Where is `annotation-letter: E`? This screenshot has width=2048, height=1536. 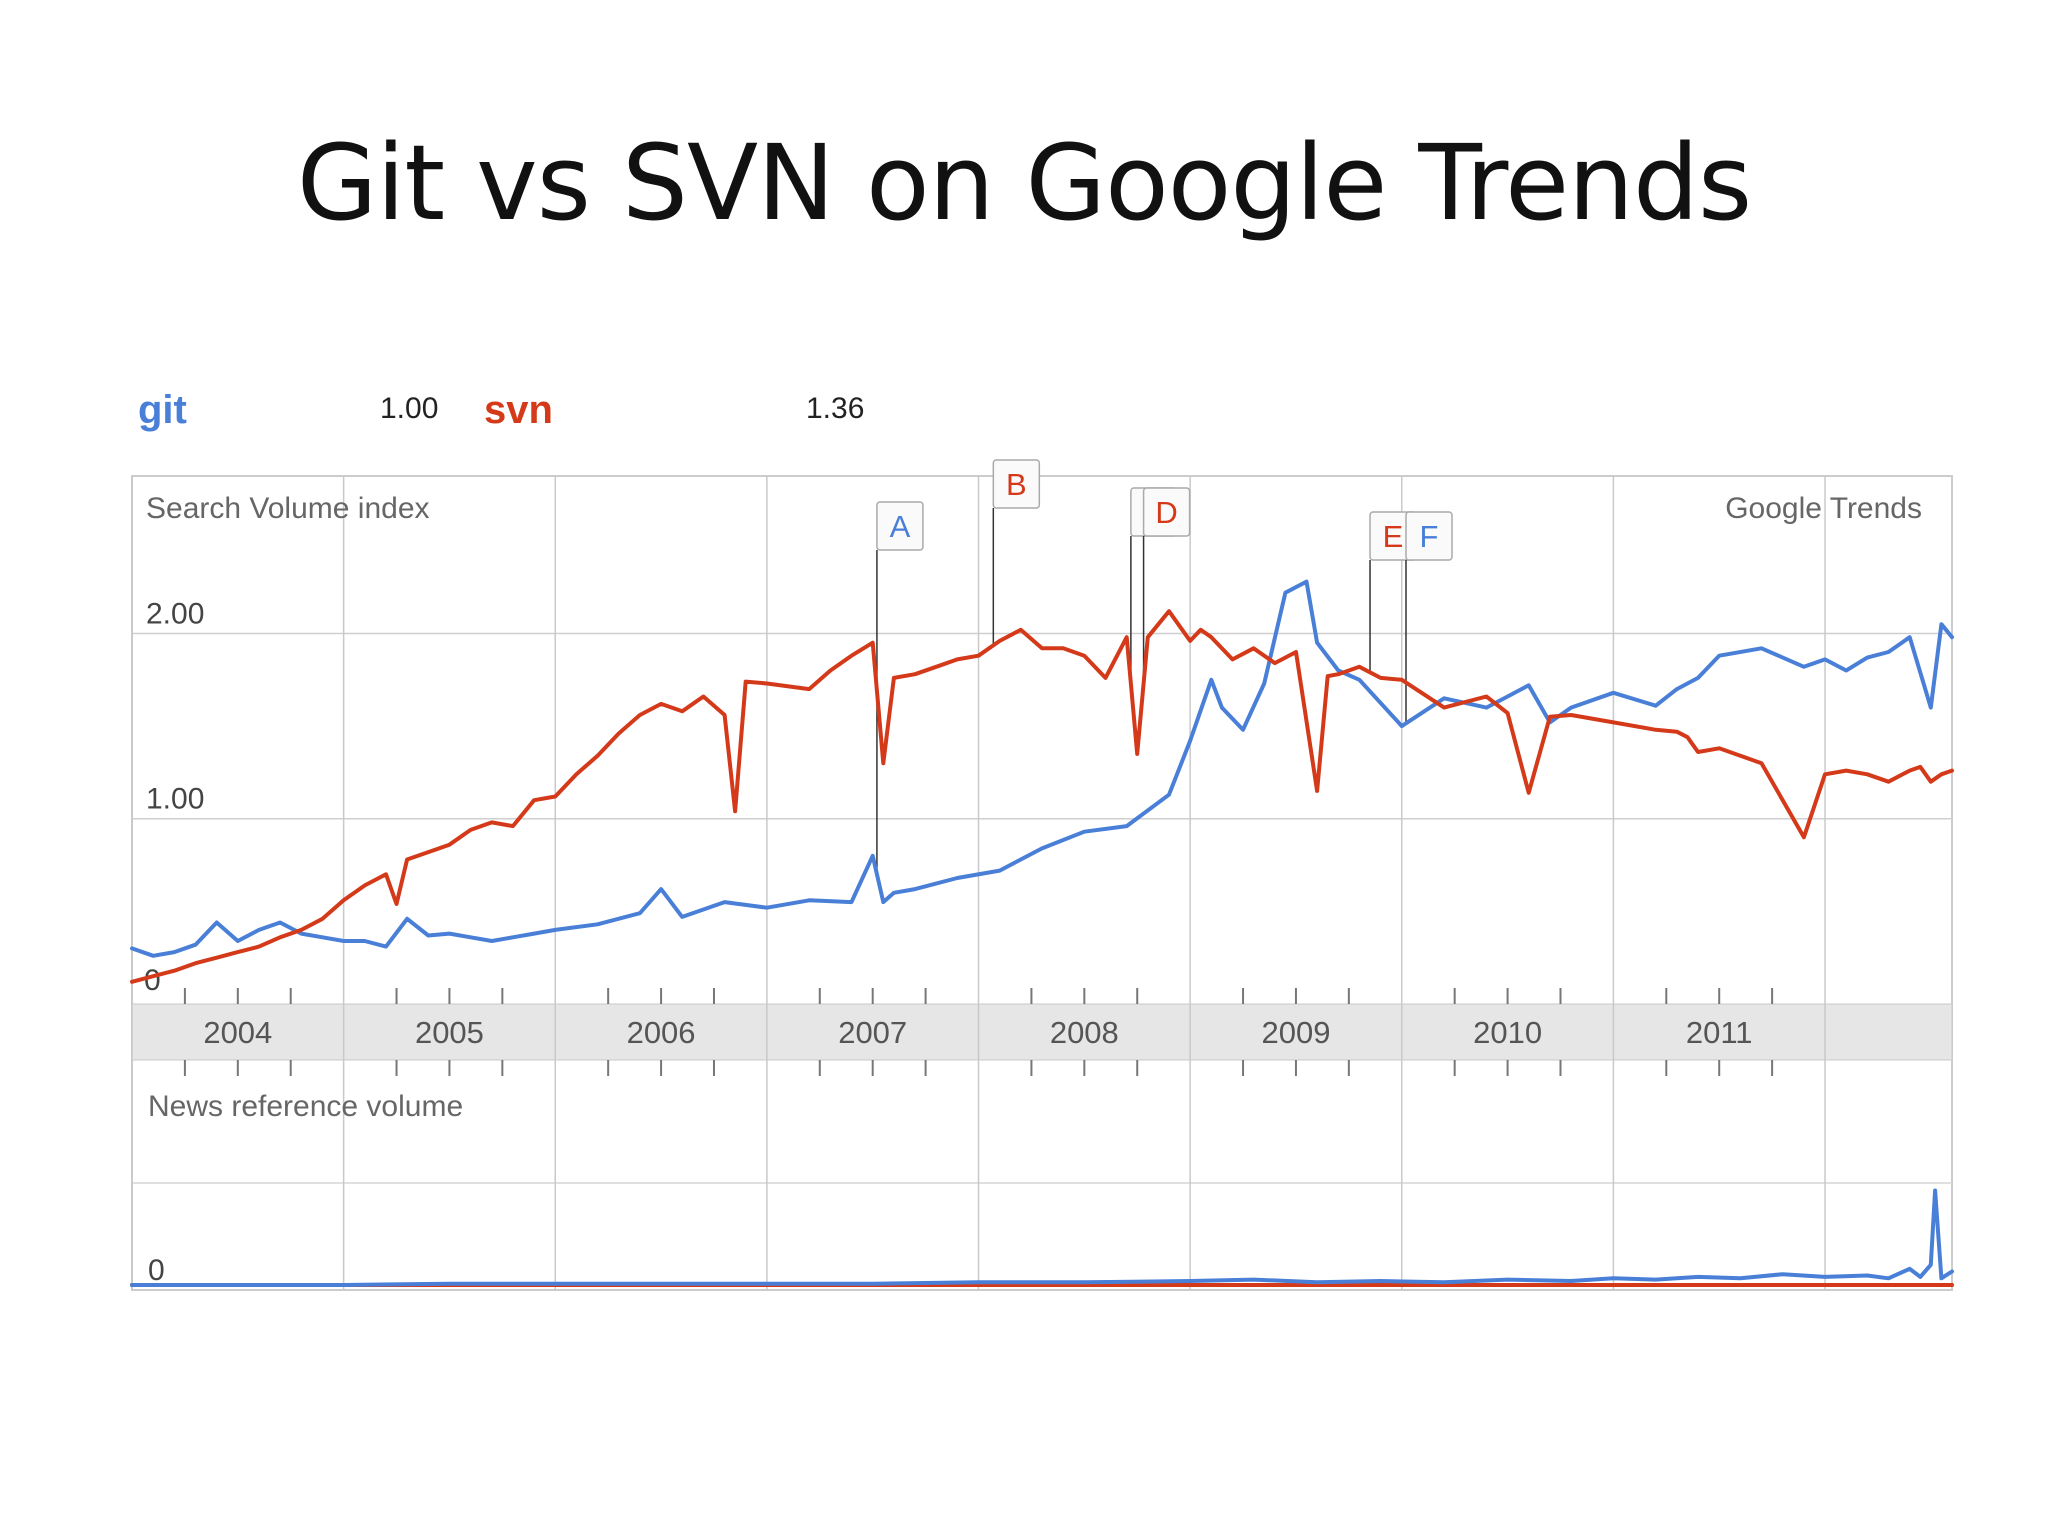 annotation-letter: E is located at coordinates (1393, 536).